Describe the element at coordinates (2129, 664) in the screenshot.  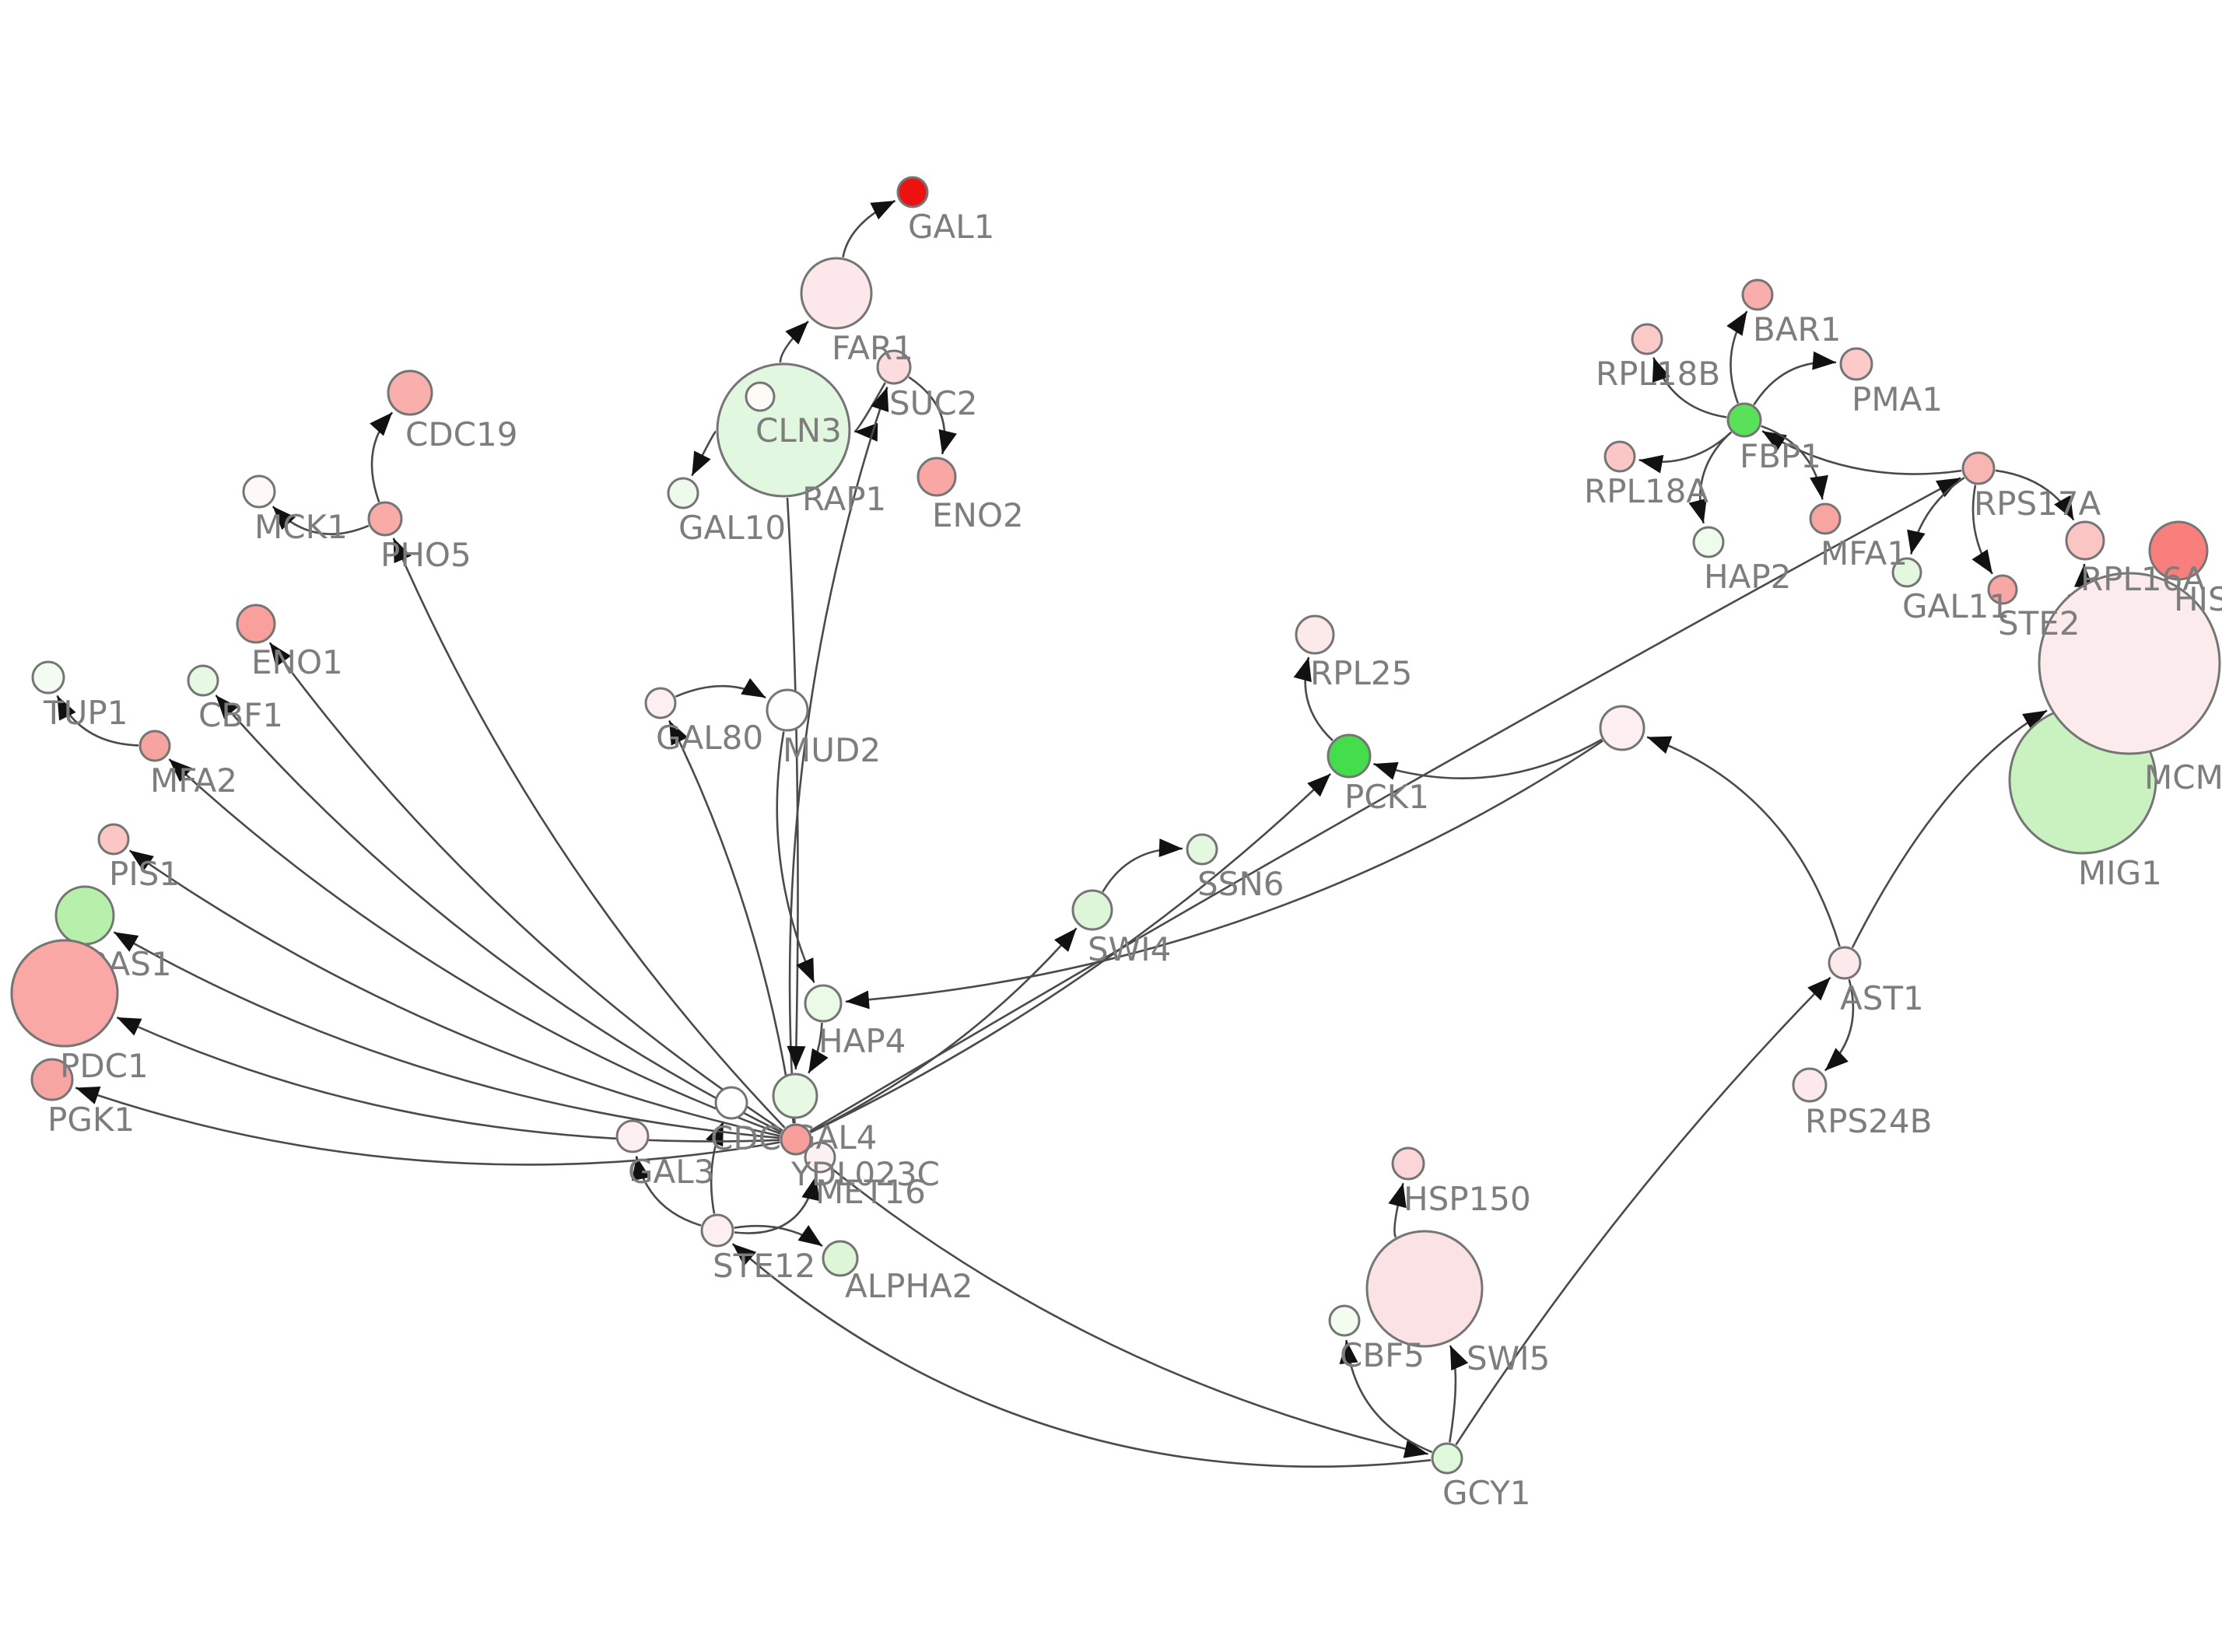
I see `node-mcm1` at that location.